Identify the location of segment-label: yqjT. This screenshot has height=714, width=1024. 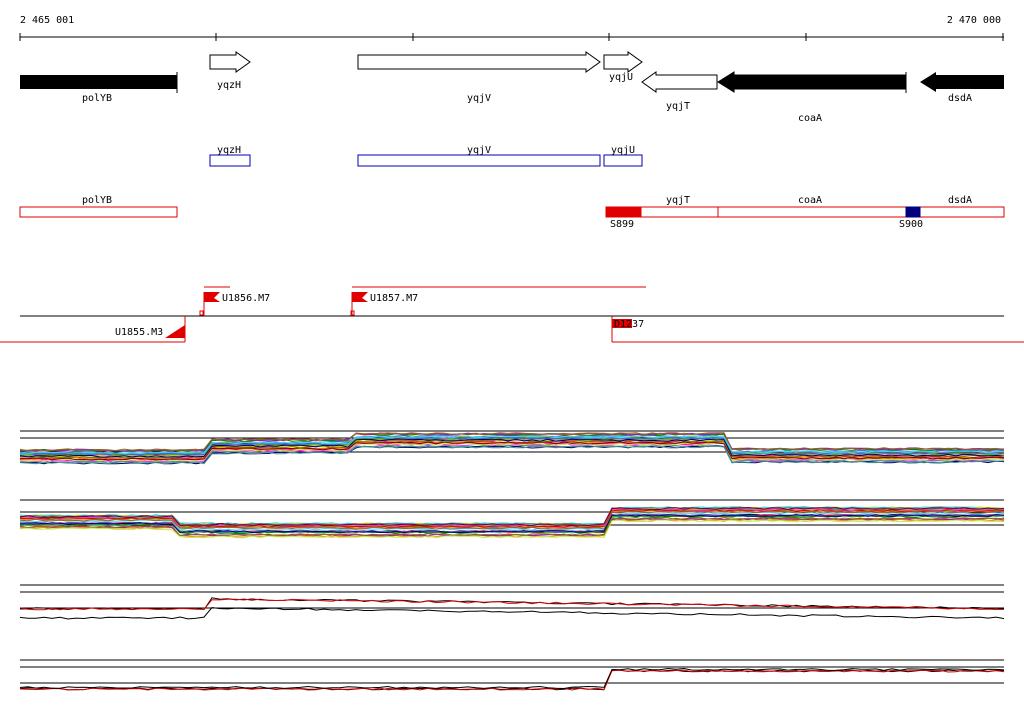
(678, 200).